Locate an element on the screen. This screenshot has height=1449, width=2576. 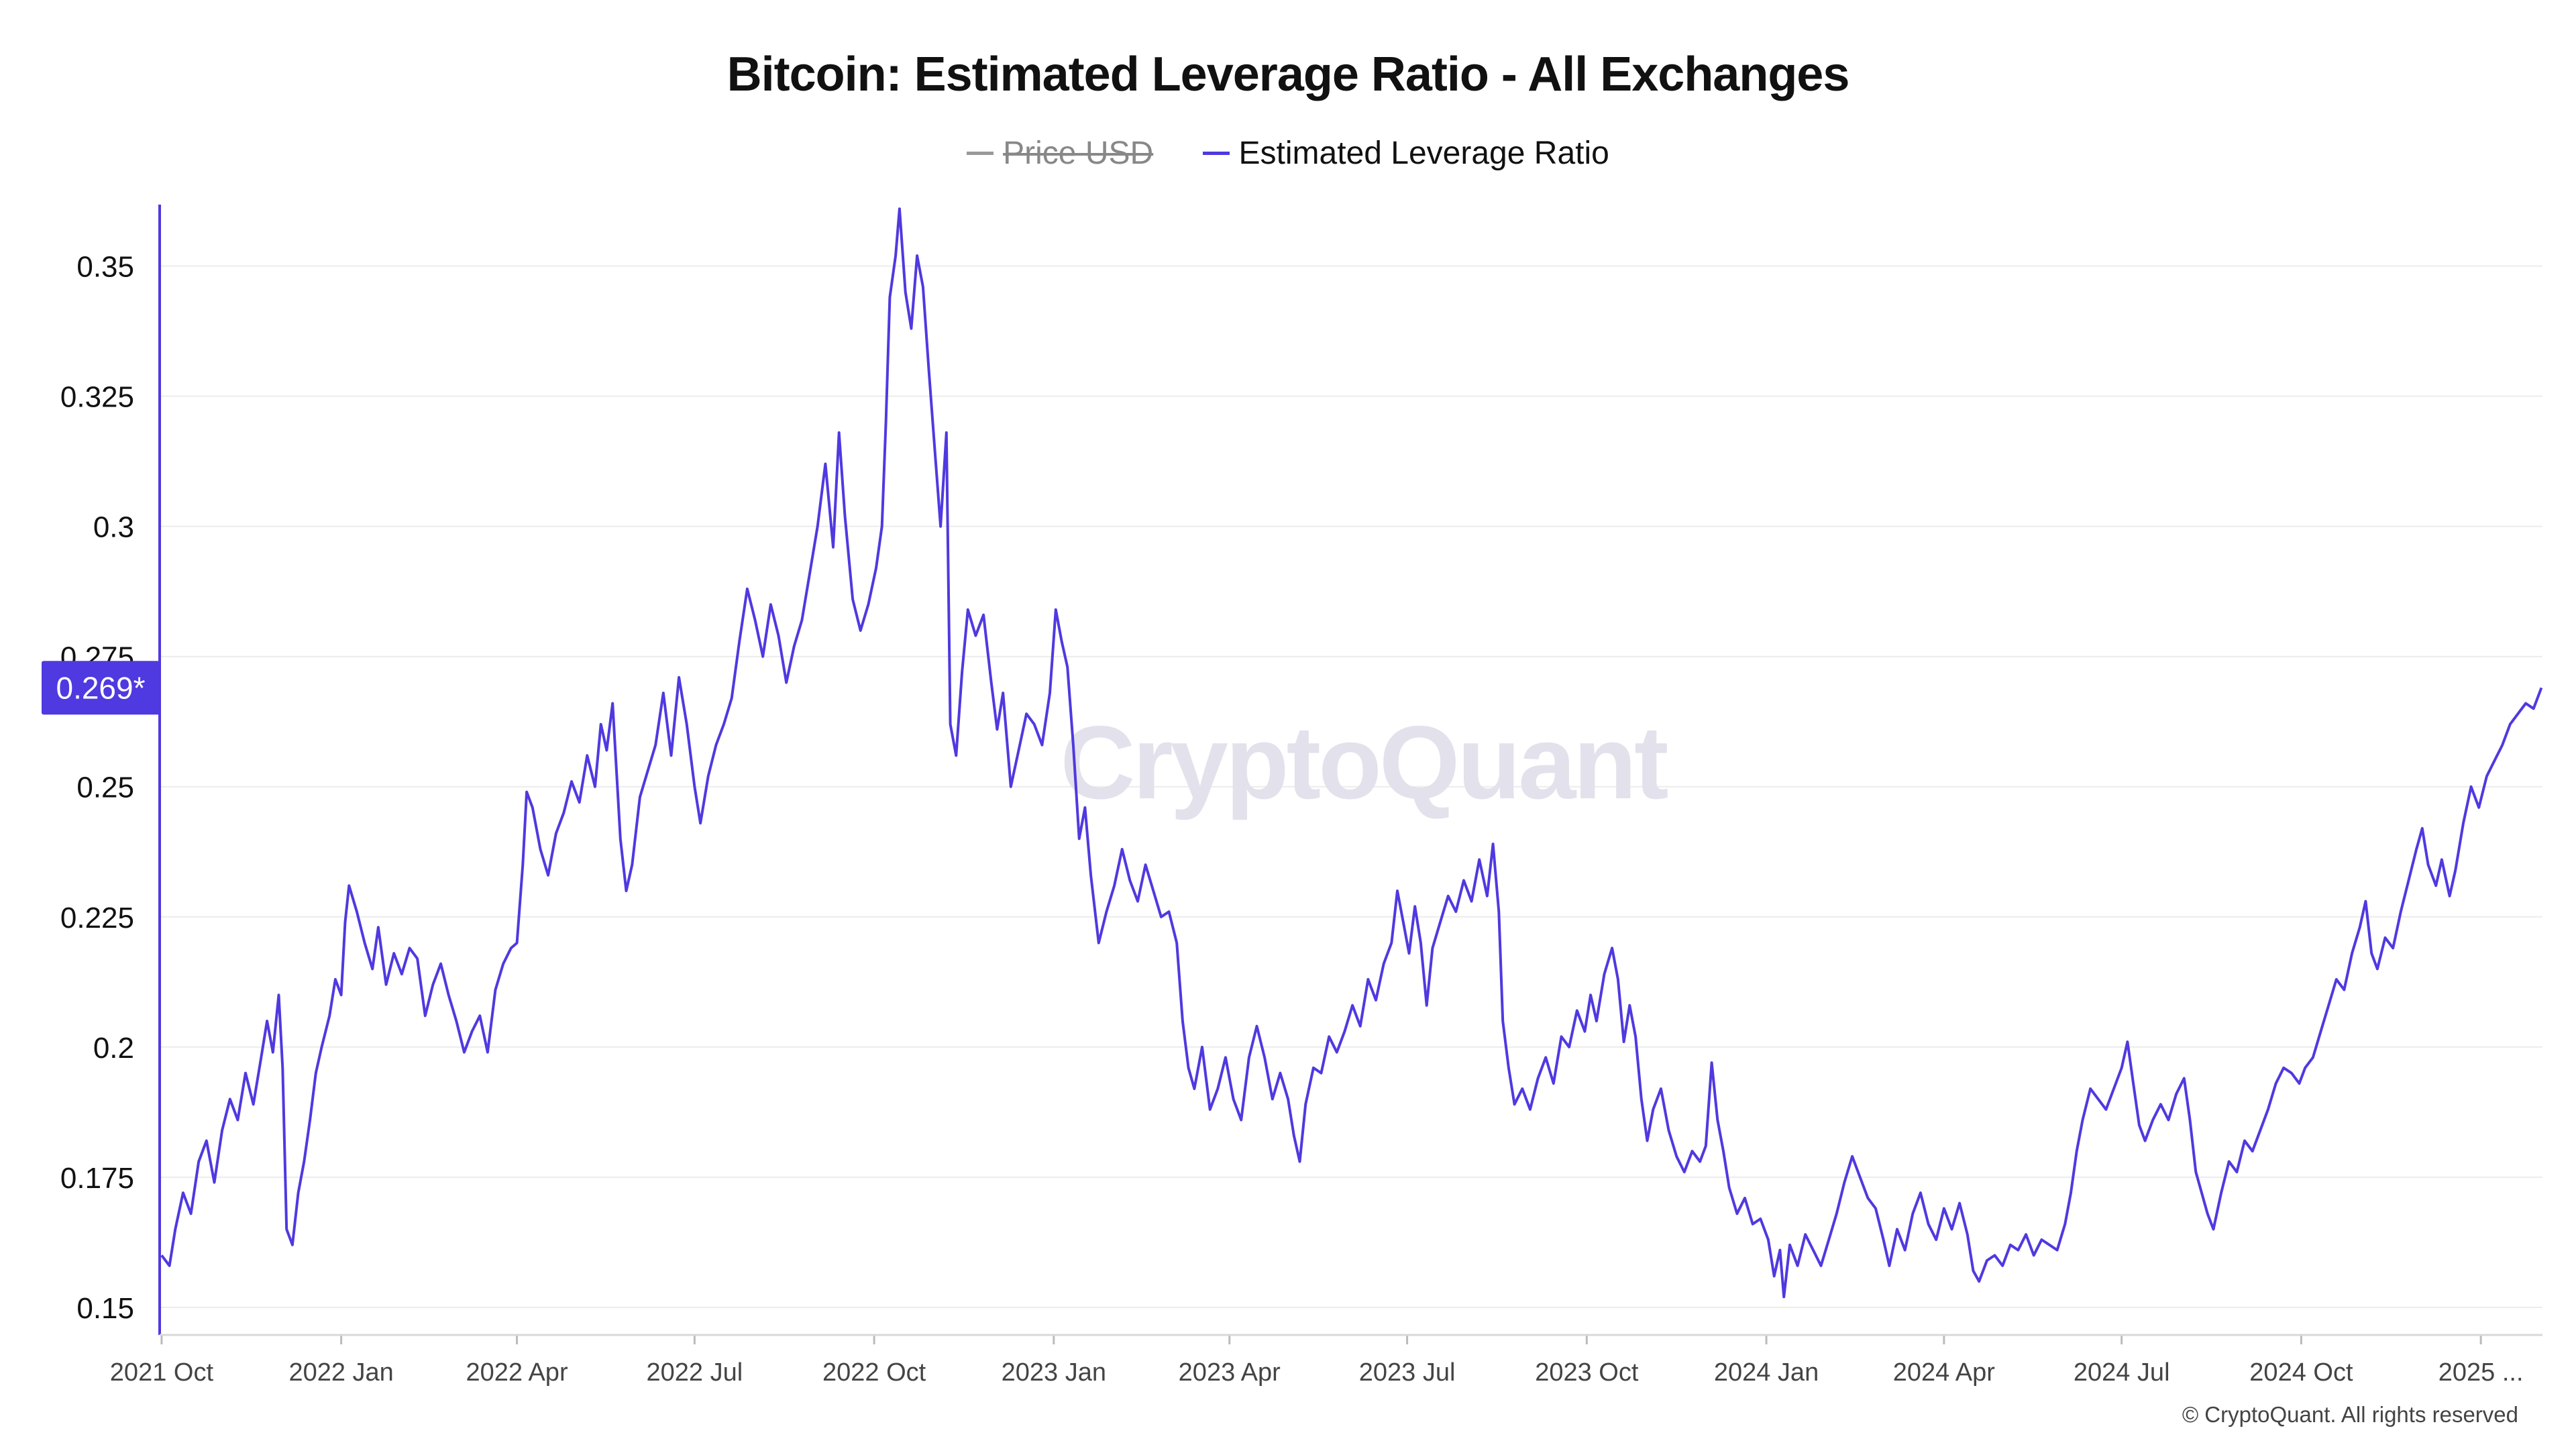
current-value-badge-bg is located at coordinates (101, 688).